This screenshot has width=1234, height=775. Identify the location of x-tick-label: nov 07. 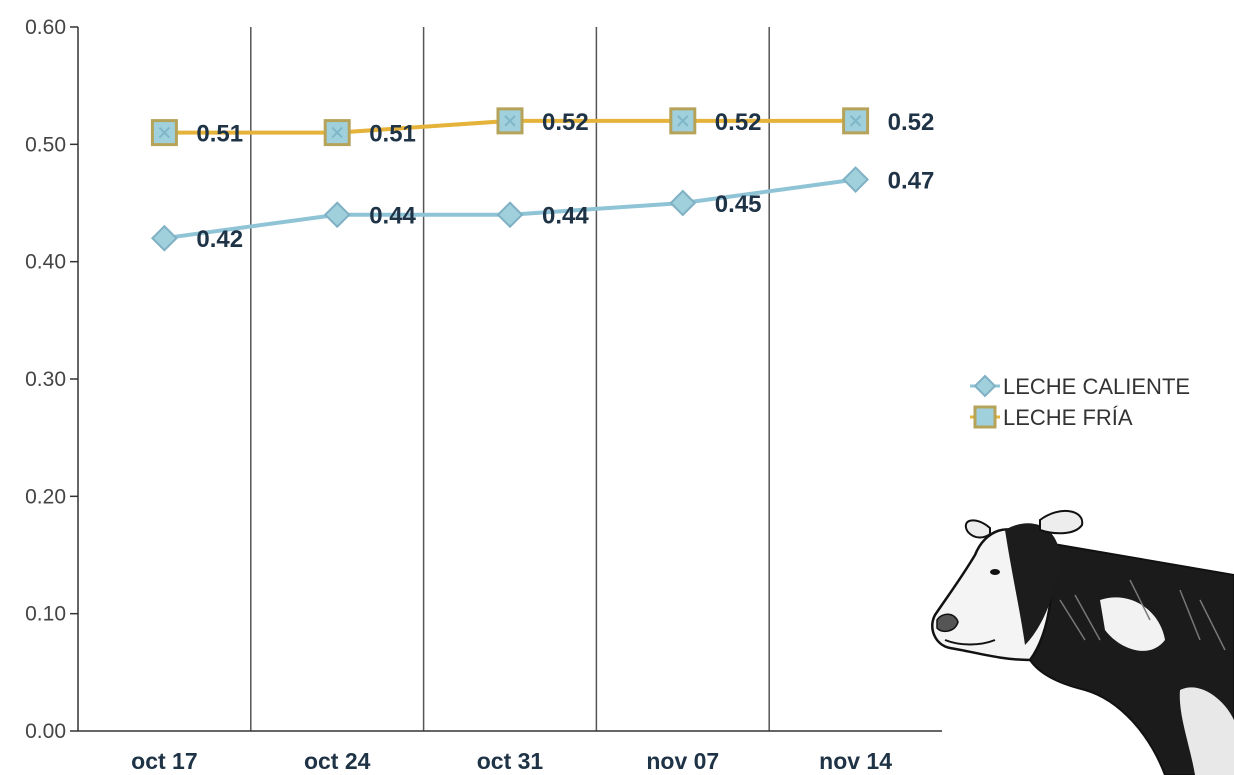
(682, 761).